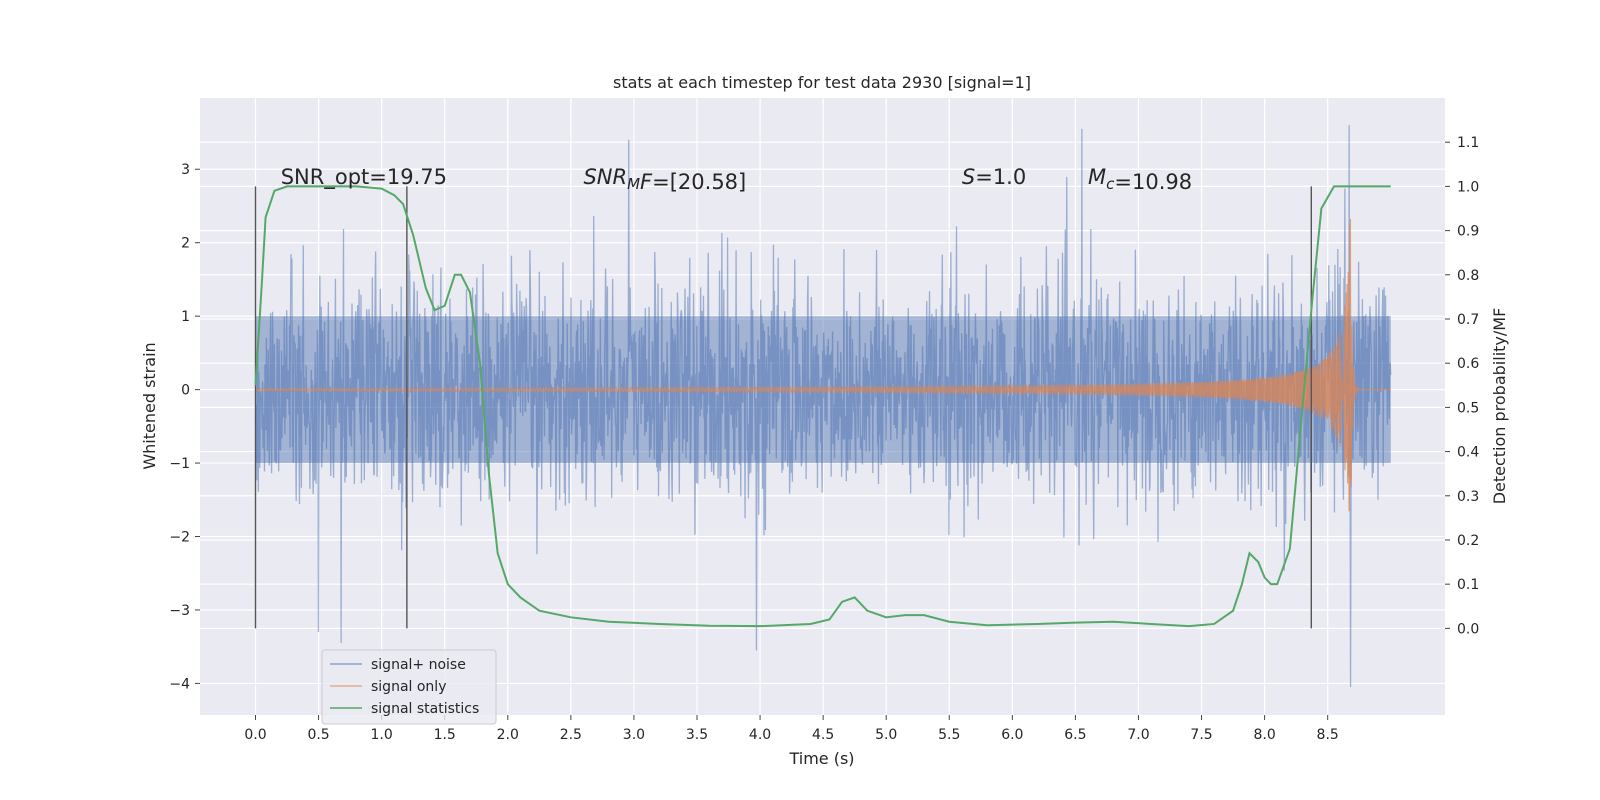  I want to click on legend-box, so click(409, 687).